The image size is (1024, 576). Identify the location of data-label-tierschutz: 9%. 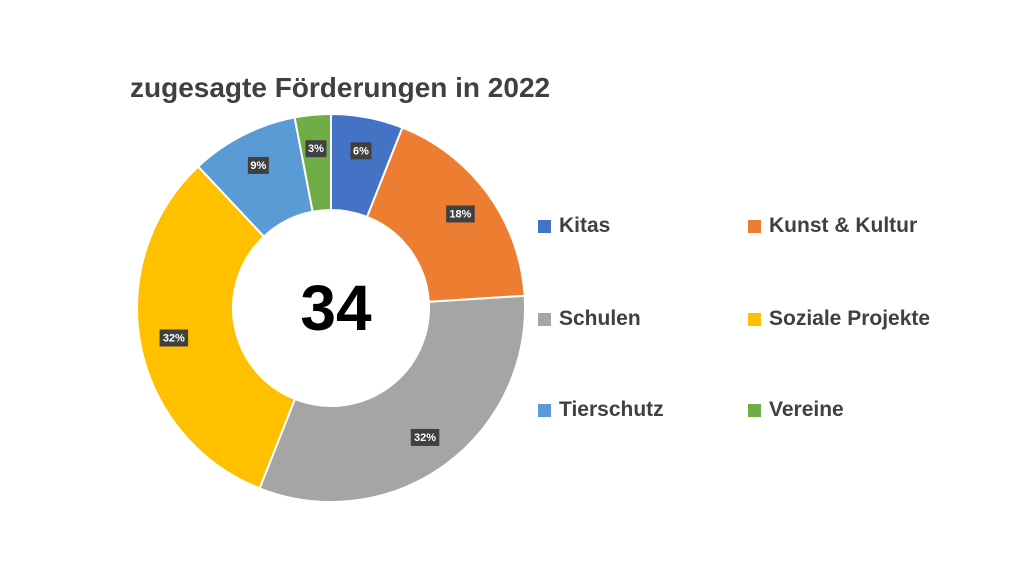
(258, 165).